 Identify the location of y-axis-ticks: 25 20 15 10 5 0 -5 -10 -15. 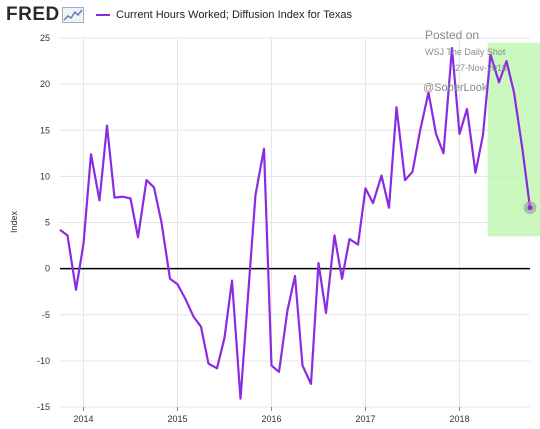
(43, 222).